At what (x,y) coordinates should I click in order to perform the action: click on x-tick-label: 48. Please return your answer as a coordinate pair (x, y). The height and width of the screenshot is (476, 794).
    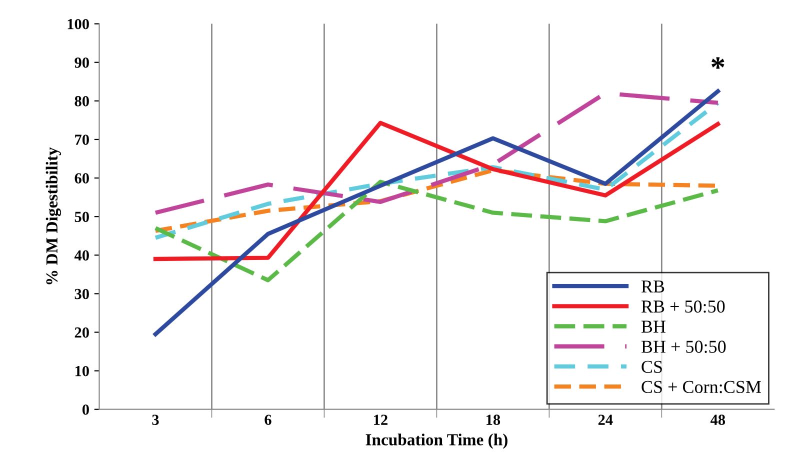
    Looking at the image, I should click on (718, 419).